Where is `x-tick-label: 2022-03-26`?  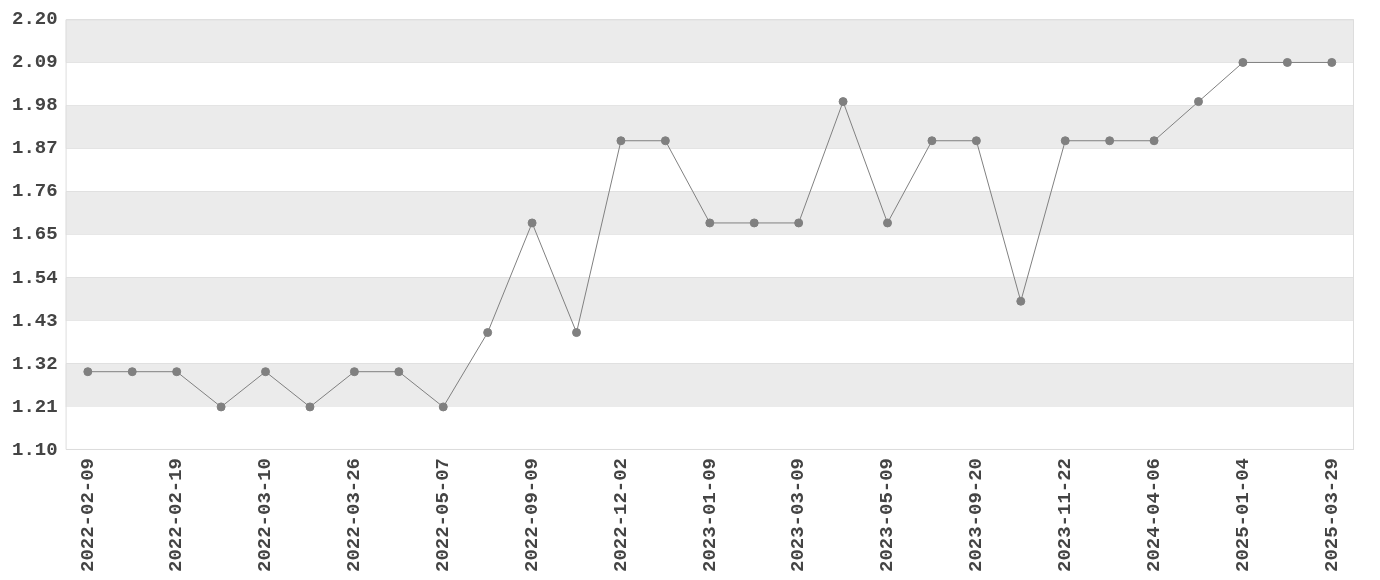
x-tick-label: 2022-03-26 is located at coordinates (354, 515).